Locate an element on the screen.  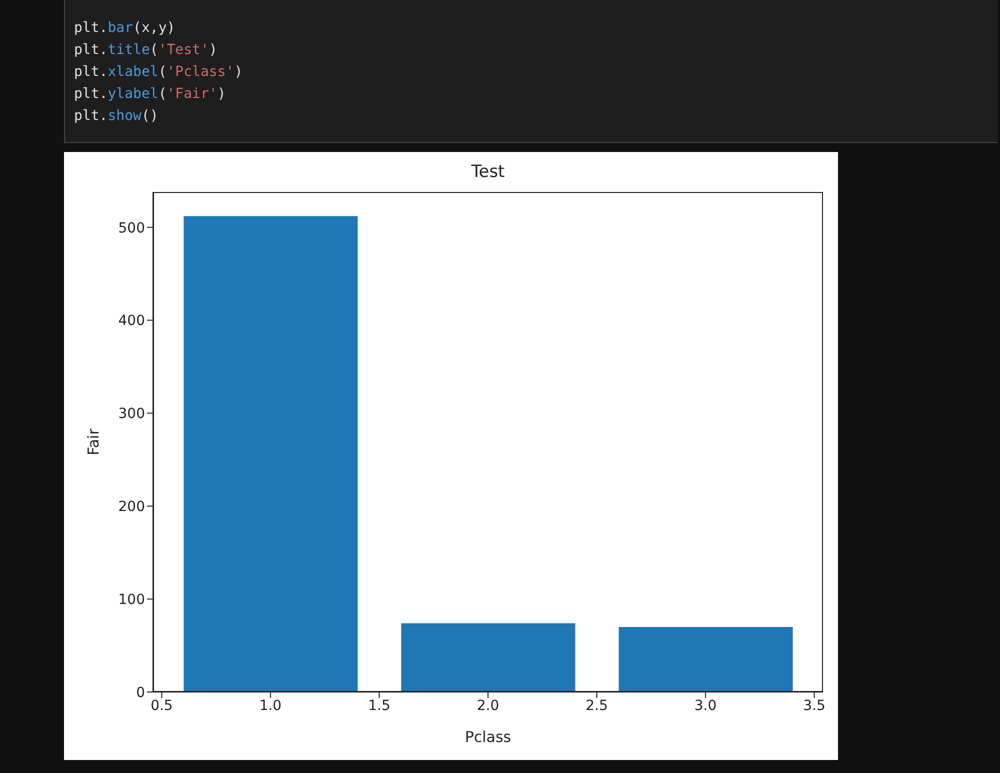
y-tick-label: 500 is located at coordinates (131, 228).